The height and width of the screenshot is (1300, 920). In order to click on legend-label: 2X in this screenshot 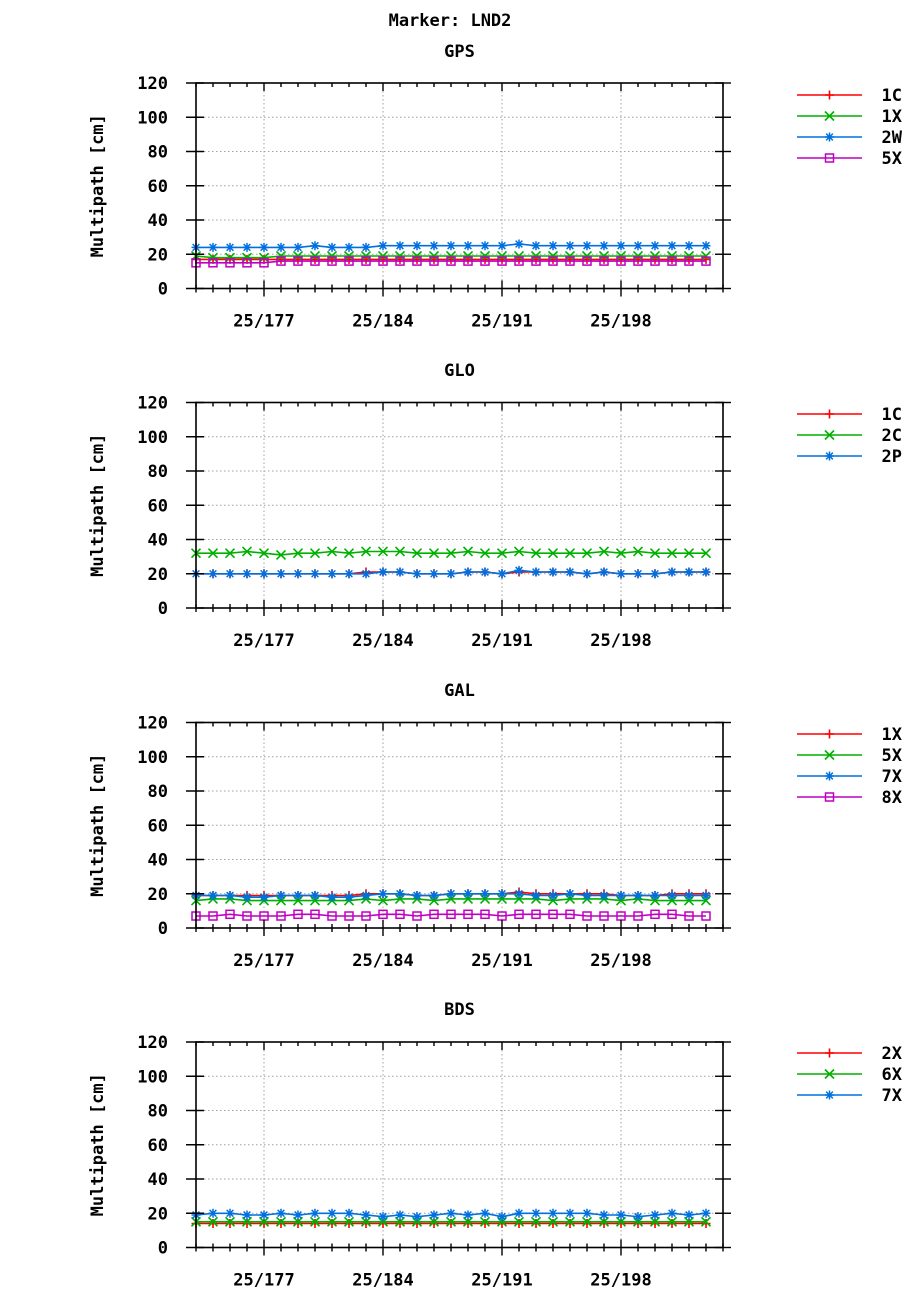, I will do `click(892, 1054)`.